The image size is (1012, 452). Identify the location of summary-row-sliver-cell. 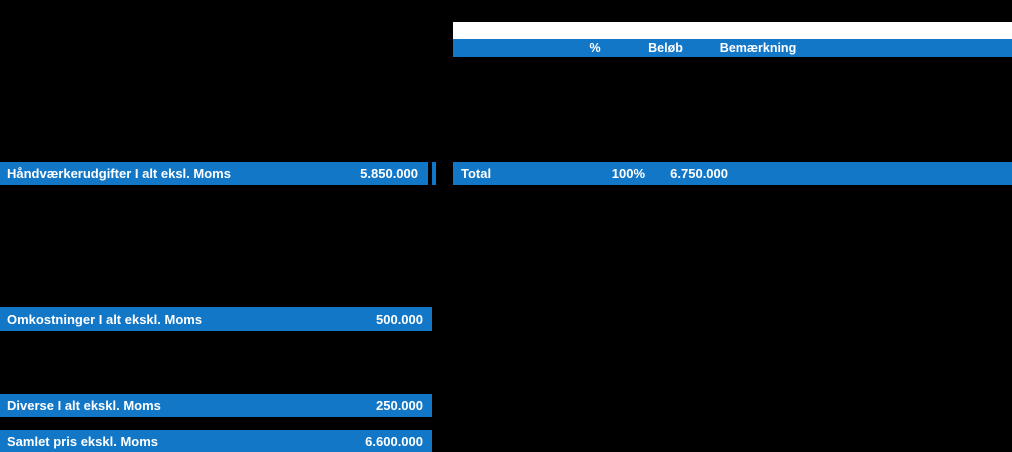
(434, 173).